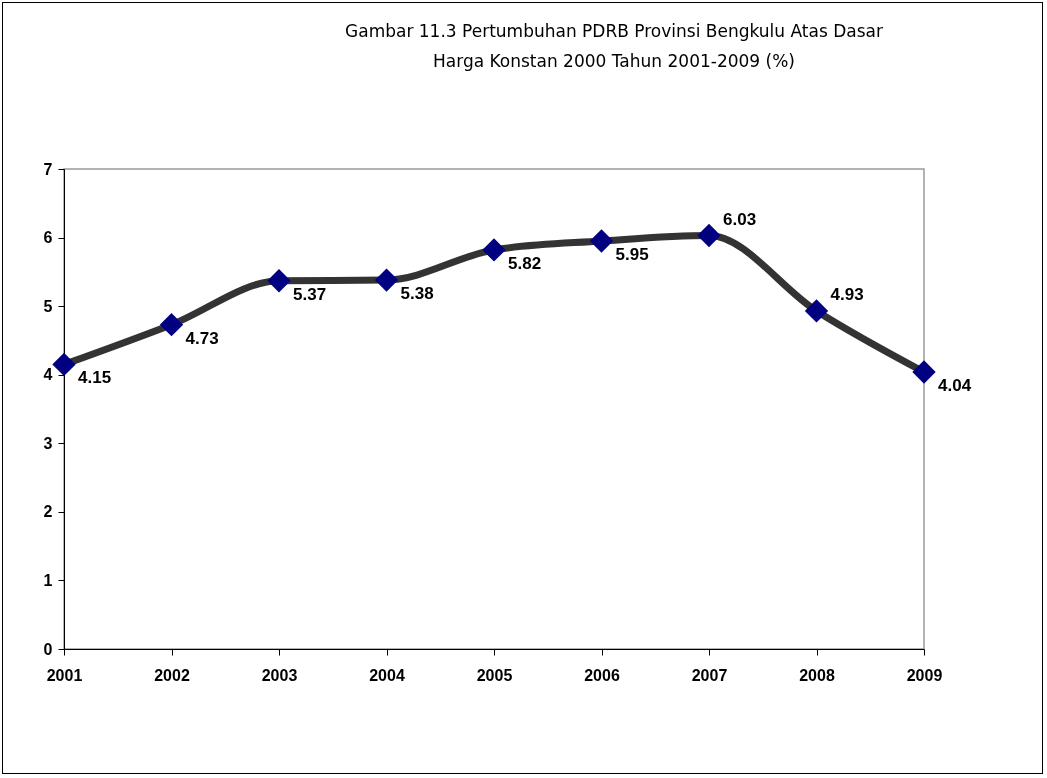 The image size is (1047, 778). I want to click on data-label: 5.95, so click(632, 254).